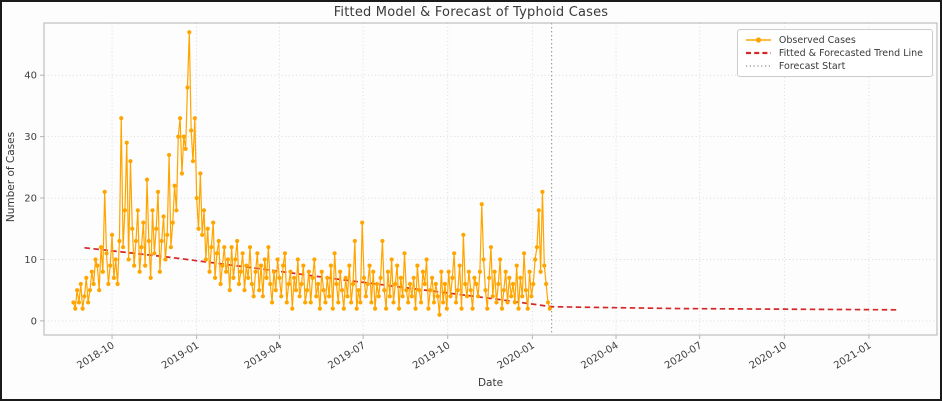 This screenshot has height=401, width=942. What do you see at coordinates (95, 355) in the screenshot?
I see `x-tick-label: 2018-10` at bounding box center [95, 355].